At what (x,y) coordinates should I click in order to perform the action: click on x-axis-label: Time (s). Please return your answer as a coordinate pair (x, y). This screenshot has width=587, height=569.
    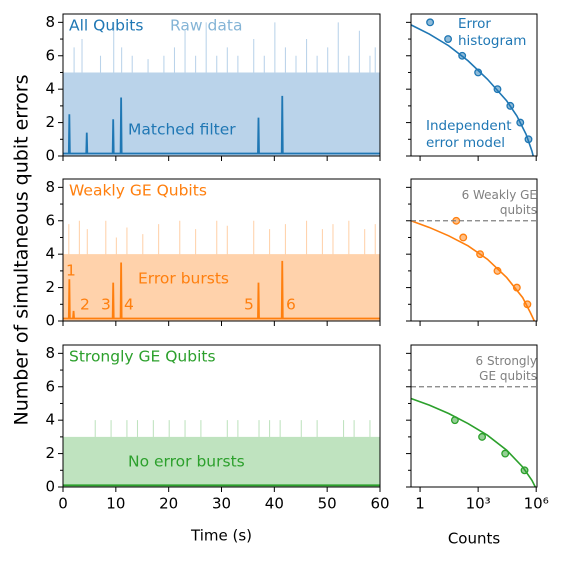
    Looking at the image, I should click on (221, 536).